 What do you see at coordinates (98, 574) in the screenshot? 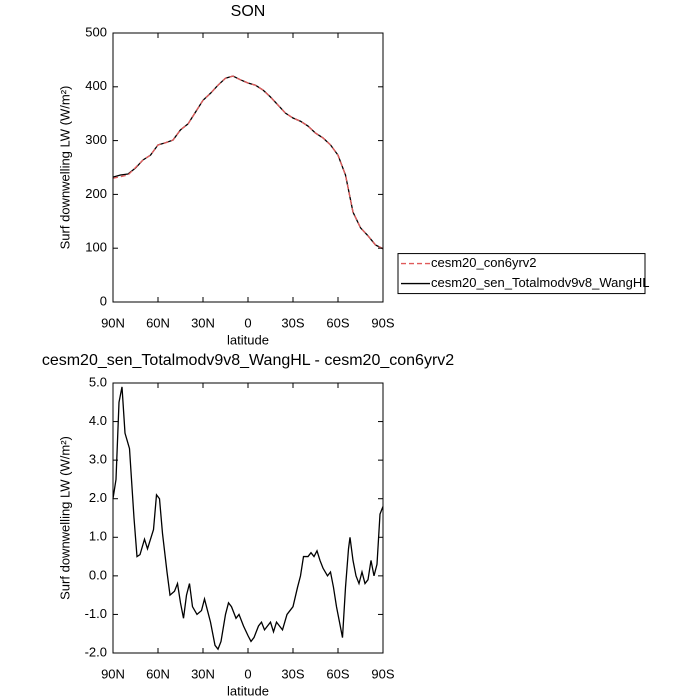
I see `y-tick-label: 0.0` at bounding box center [98, 574].